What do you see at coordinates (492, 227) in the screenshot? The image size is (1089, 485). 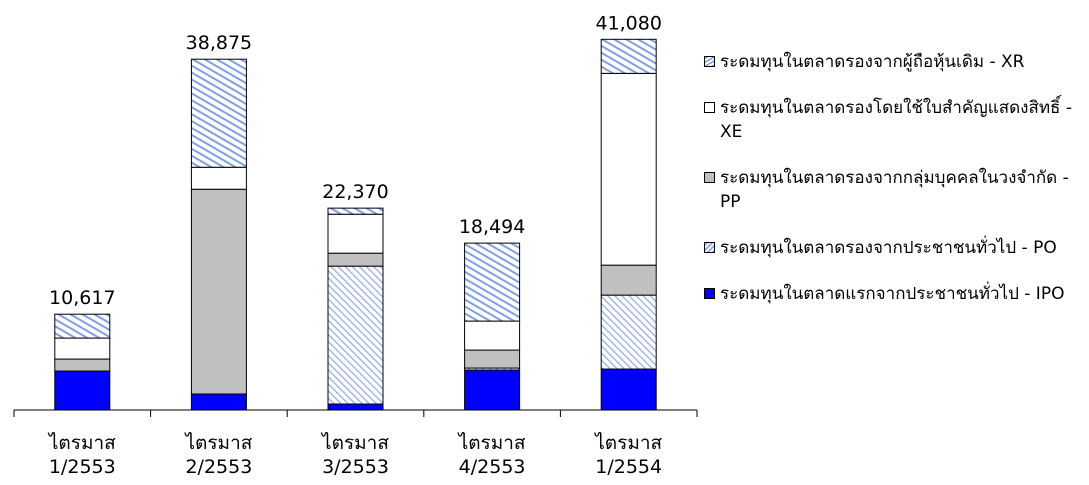 I see `total-label: 18,494` at bounding box center [492, 227].